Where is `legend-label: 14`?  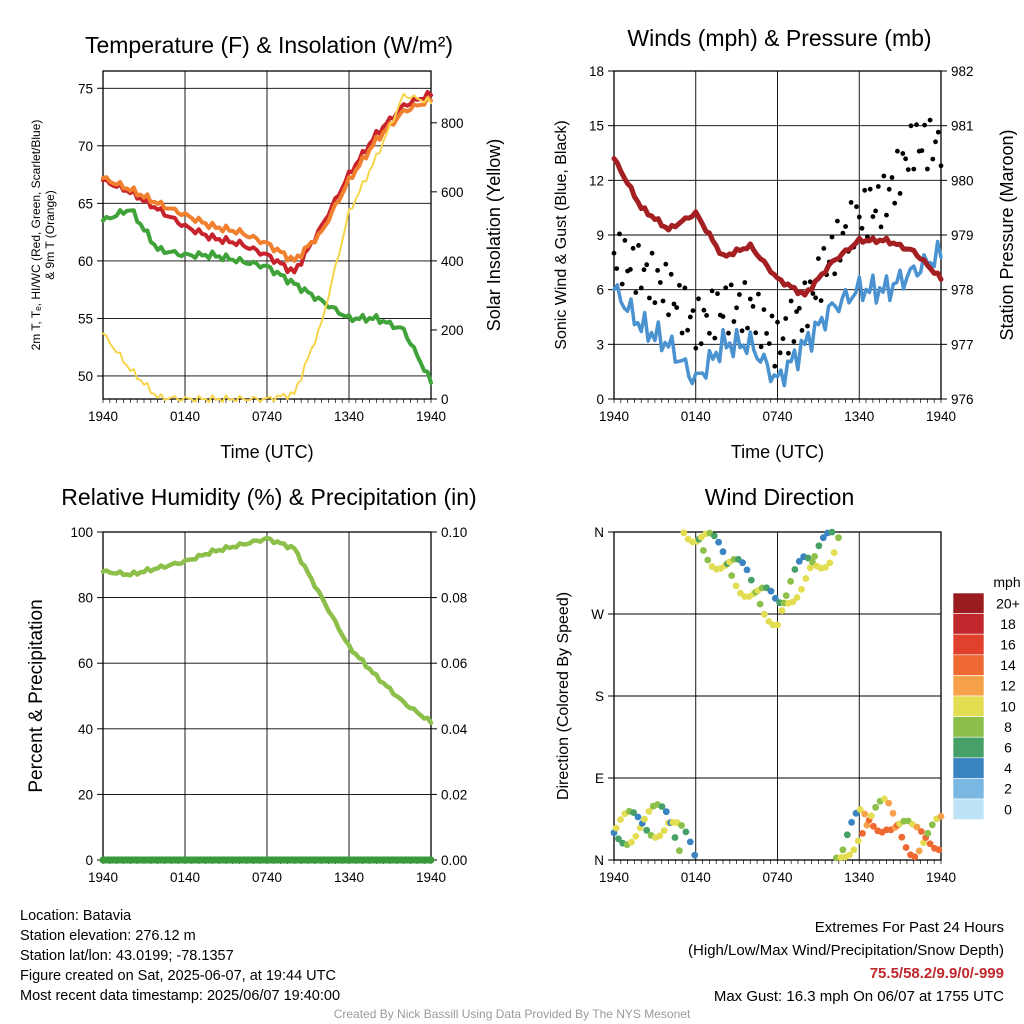
legend-label: 14 is located at coordinates (1008, 665).